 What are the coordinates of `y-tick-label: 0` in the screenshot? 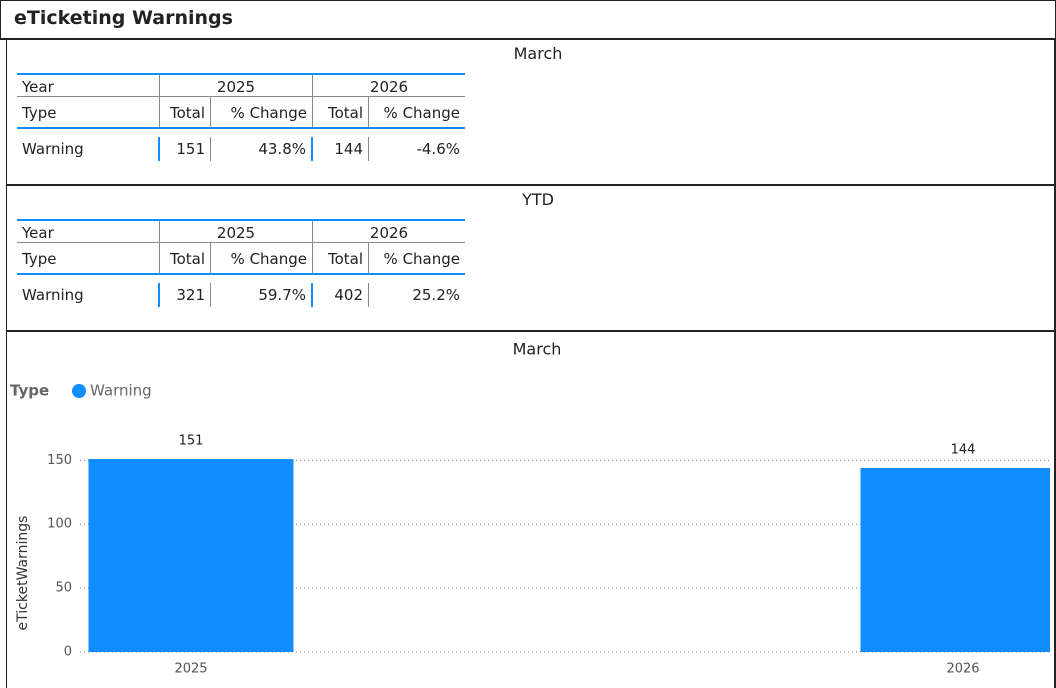 It's located at (68, 652).